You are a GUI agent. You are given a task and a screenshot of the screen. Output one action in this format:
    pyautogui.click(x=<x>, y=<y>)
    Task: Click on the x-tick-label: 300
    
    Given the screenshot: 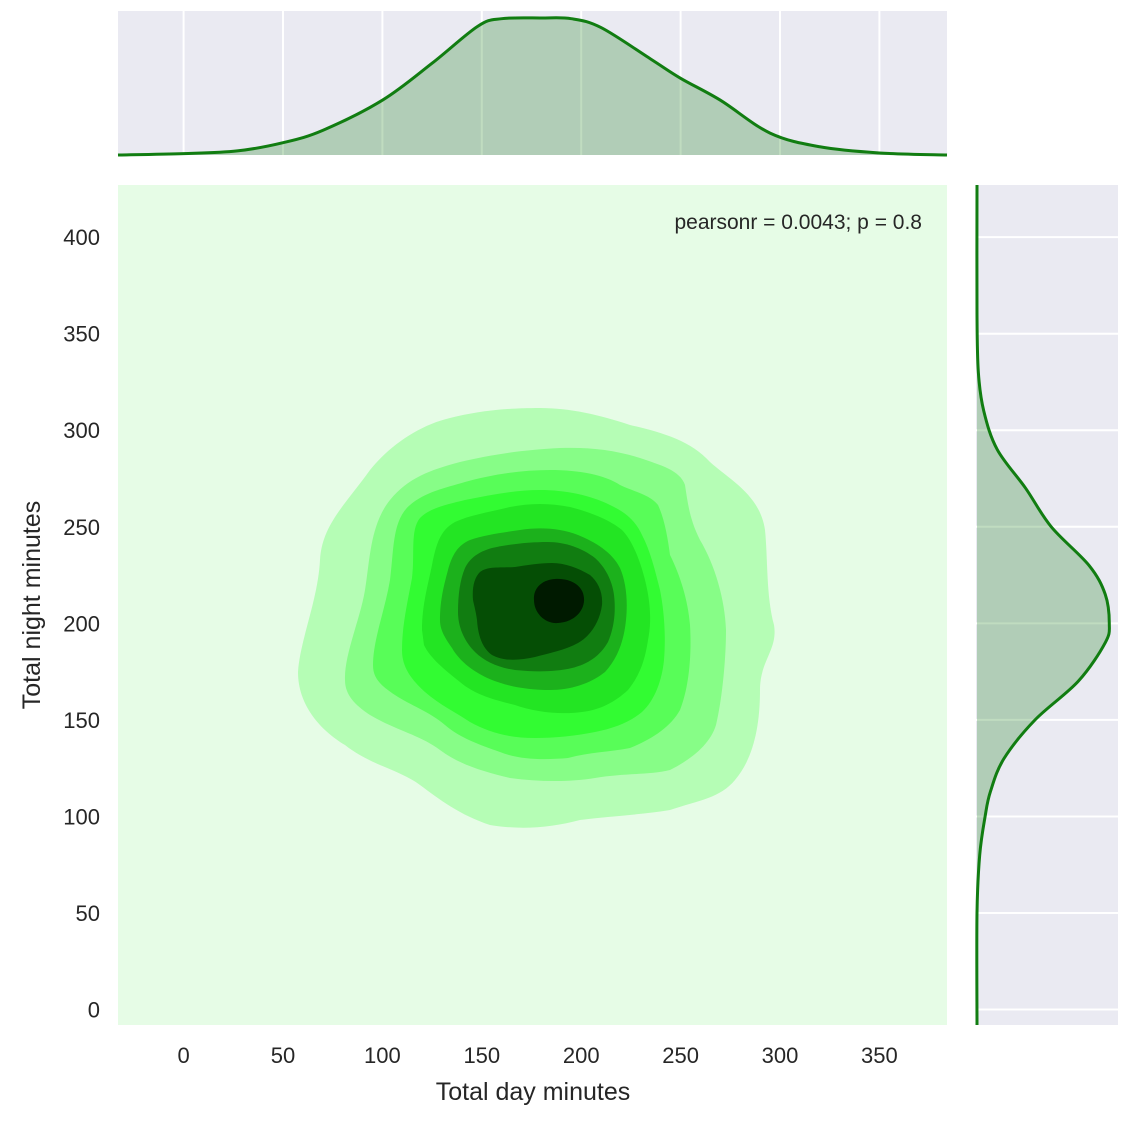 What is the action you would take?
    pyautogui.click(x=780, y=1055)
    